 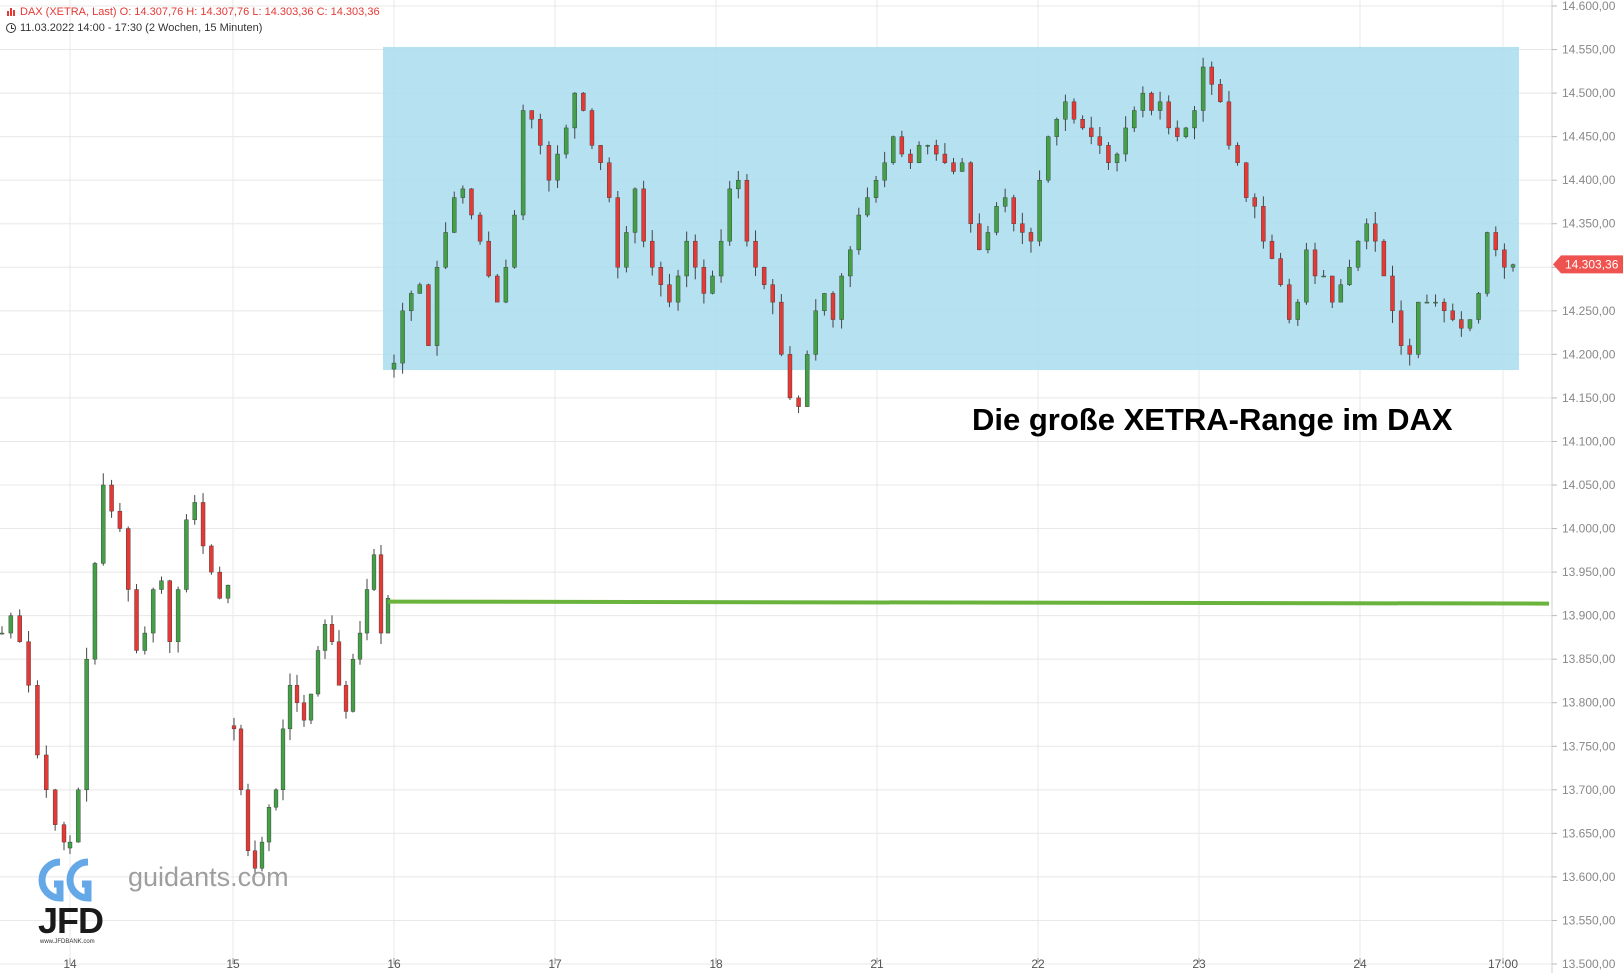 What do you see at coordinates (11, 11) in the screenshot?
I see `chart-type-icon` at bounding box center [11, 11].